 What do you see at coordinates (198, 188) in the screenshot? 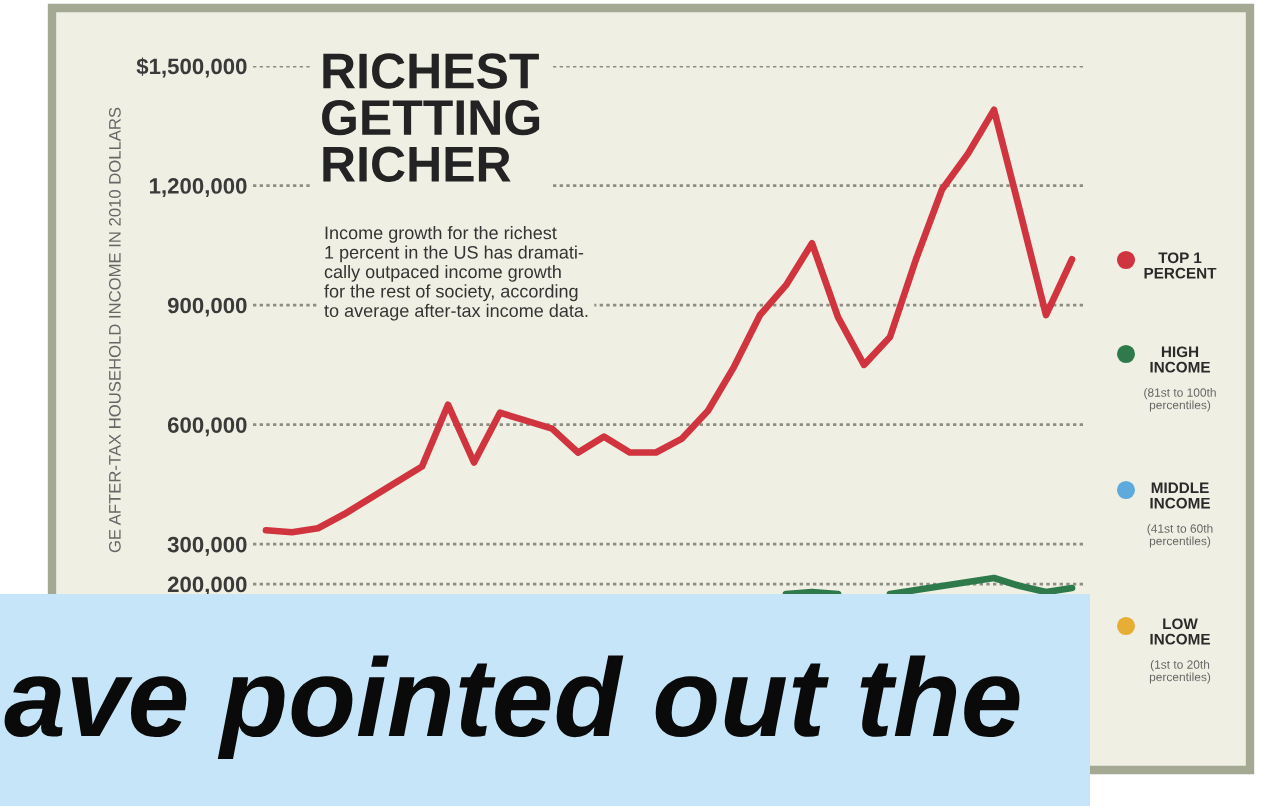
I see `y-tick-label: 1,200,000` at bounding box center [198, 188].